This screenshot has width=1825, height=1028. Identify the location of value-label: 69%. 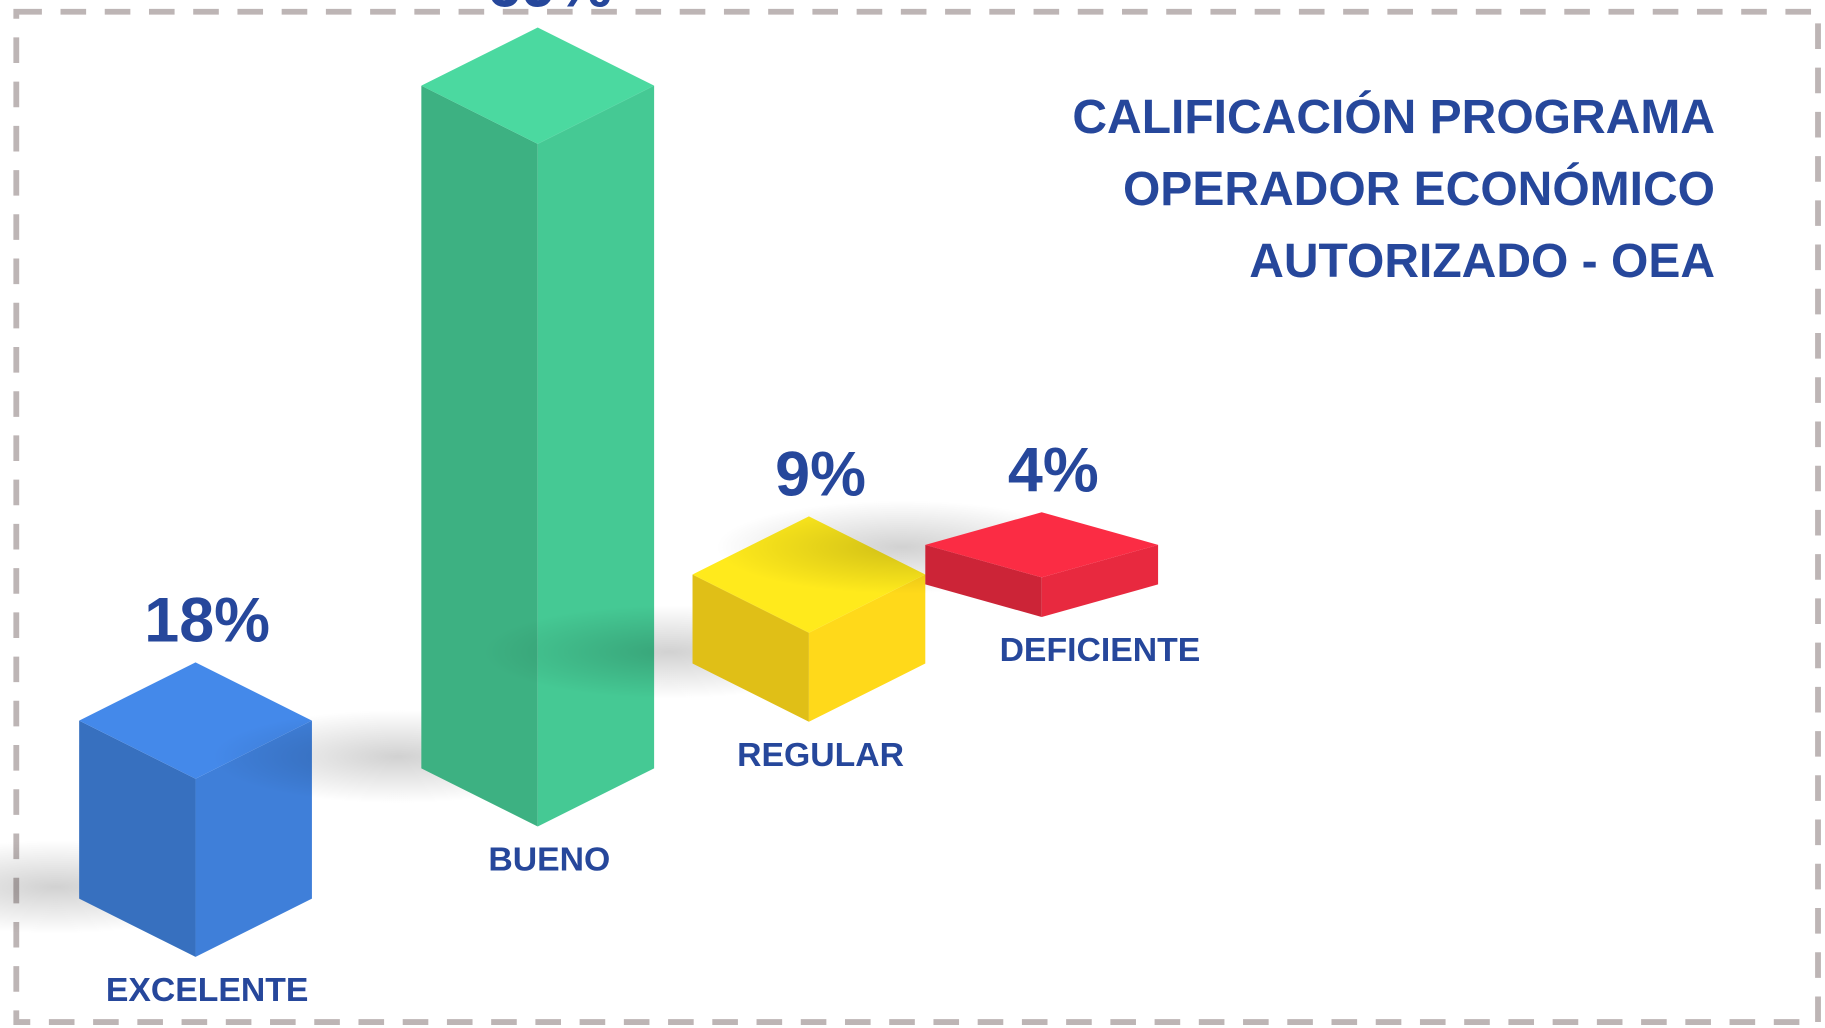
(549, 10).